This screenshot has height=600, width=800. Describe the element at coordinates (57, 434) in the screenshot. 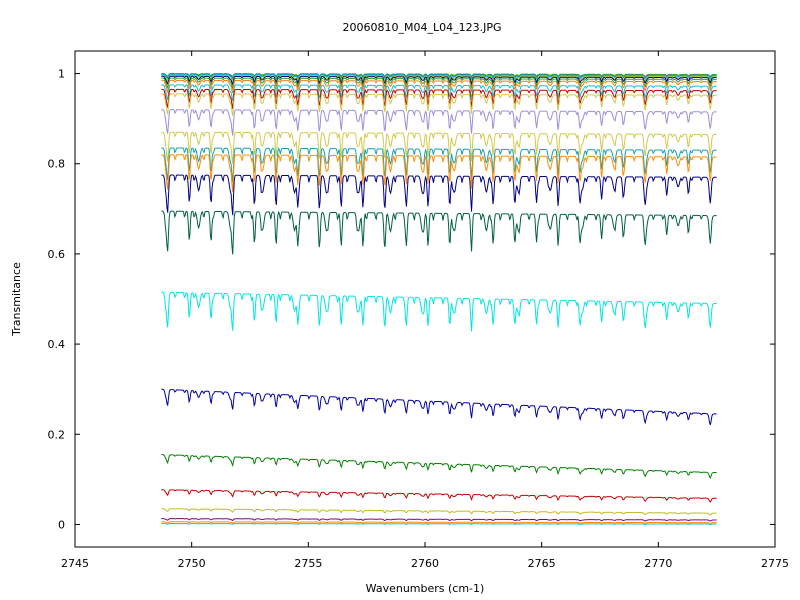

I see `y-tick-label: 0.2` at that location.